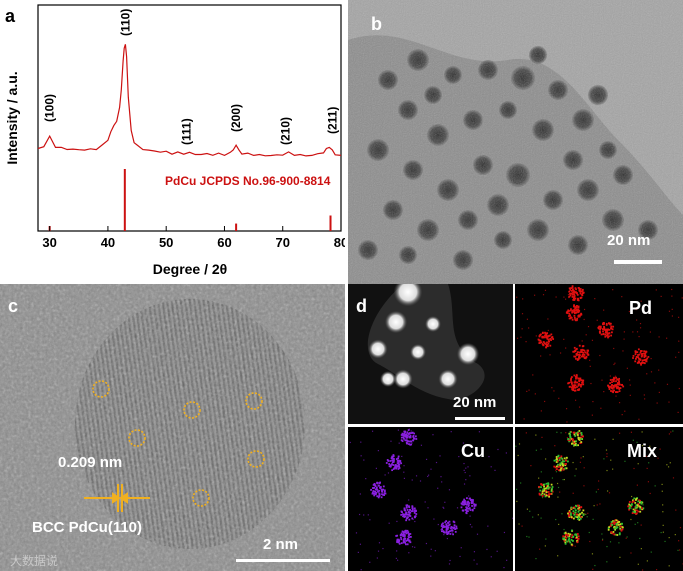 Image resolution: width=683 pixels, height=571 pixels. I want to click on pd-map-label: Pd, so click(641, 308).